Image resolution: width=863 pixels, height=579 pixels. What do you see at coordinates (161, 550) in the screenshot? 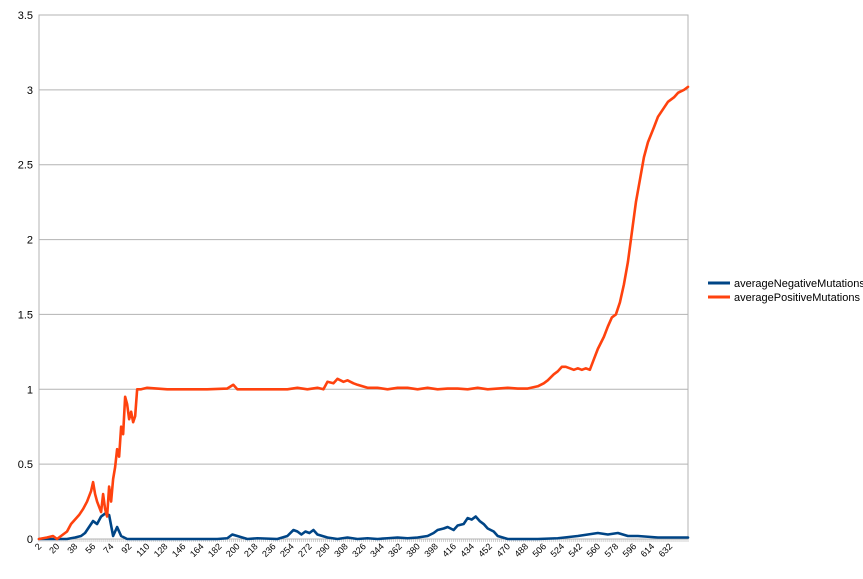
I see `x-tick-label: 128` at bounding box center [161, 550].